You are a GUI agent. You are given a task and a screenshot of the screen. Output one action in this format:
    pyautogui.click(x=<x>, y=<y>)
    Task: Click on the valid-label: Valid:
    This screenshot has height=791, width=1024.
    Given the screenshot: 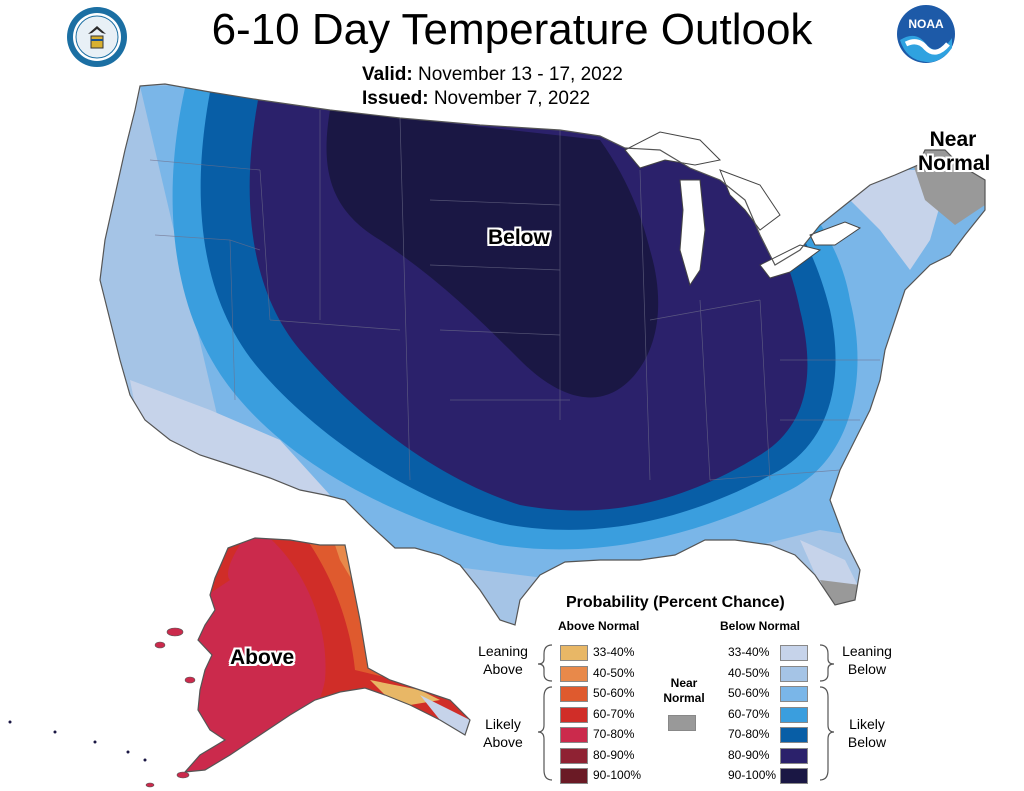 What is the action you would take?
    pyautogui.click(x=387, y=74)
    